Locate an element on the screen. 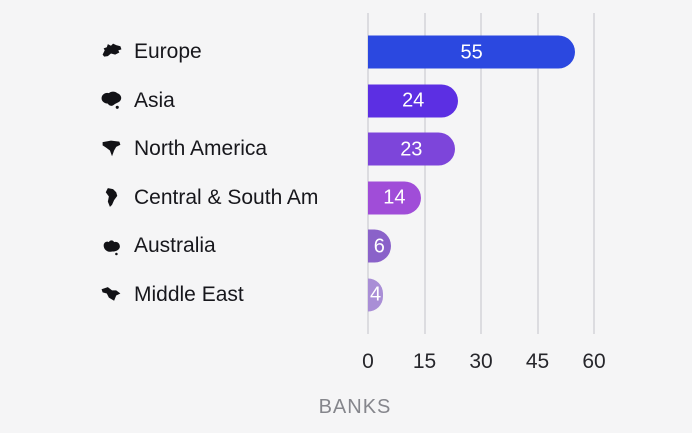 The height and width of the screenshot is (433, 692). bar: 23 is located at coordinates (411, 149).